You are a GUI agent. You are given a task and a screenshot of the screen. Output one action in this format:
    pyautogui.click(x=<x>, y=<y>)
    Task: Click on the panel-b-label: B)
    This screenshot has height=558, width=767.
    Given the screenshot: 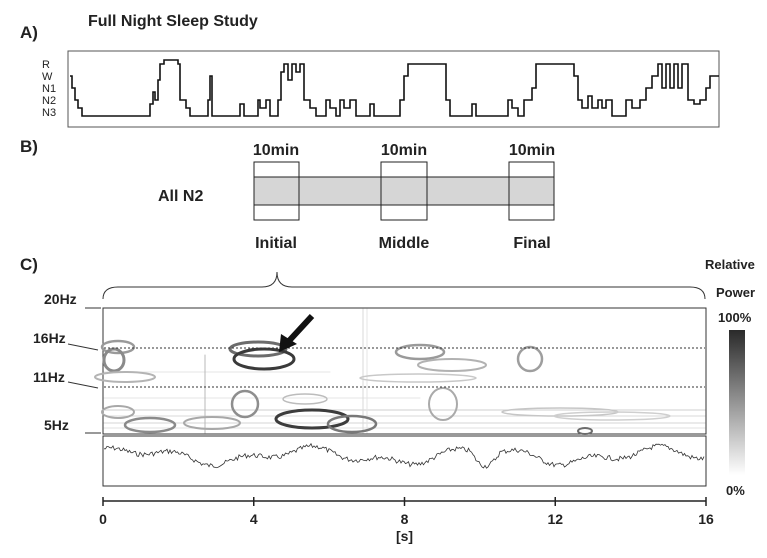 What is the action you would take?
    pyautogui.click(x=29, y=146)
    